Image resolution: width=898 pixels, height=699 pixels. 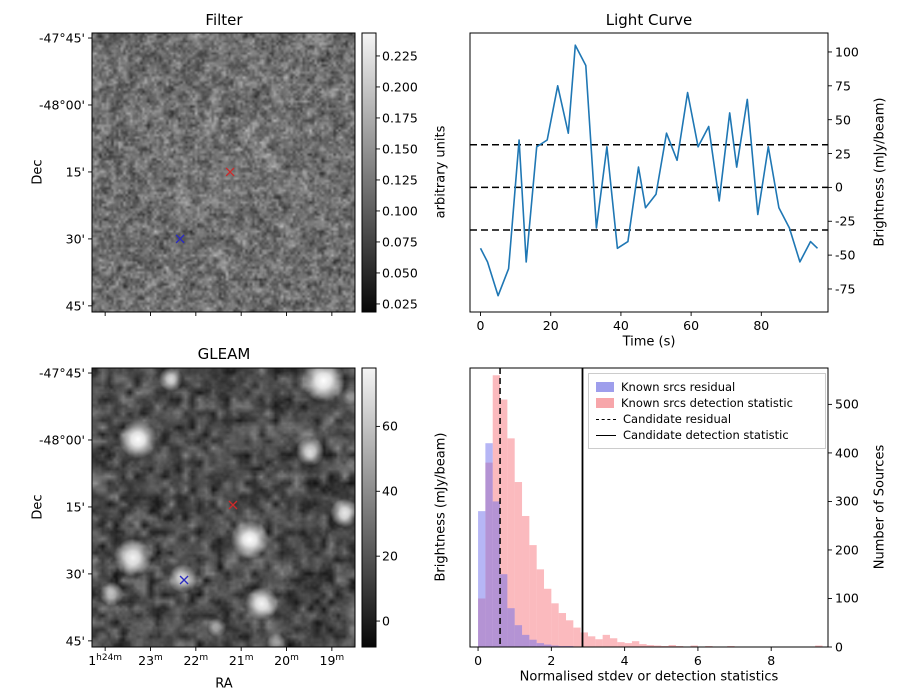 What do you see at coordinates (678, 387) in the screenshot?
I see `legend-label: Known srcs residual` at bounding box center [678, 387].